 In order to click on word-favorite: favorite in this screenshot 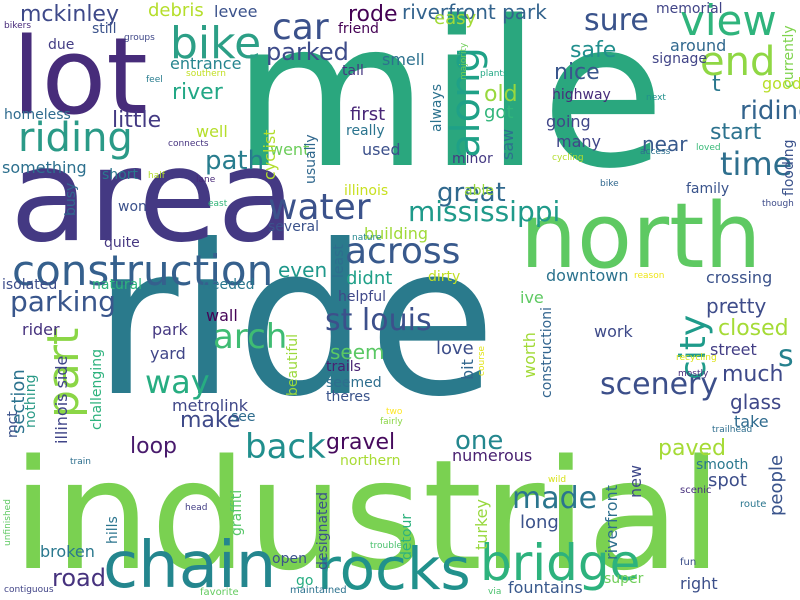, I will do `click(219, 592)`.